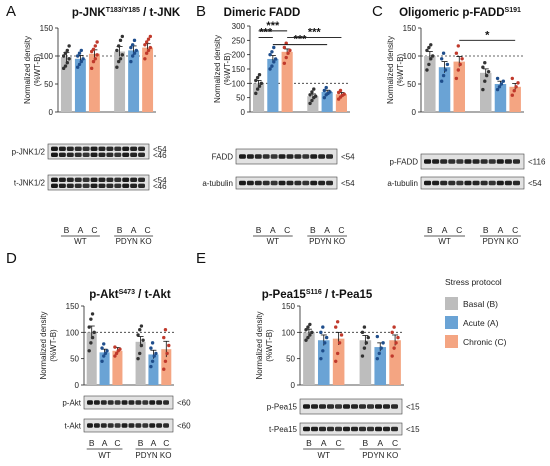 Image resolution: width=550 pixels, height=466 pixels. Describe the element at coordinates (284, 295) in the screenshot. I see `title-main: p-Pea15` at that location.